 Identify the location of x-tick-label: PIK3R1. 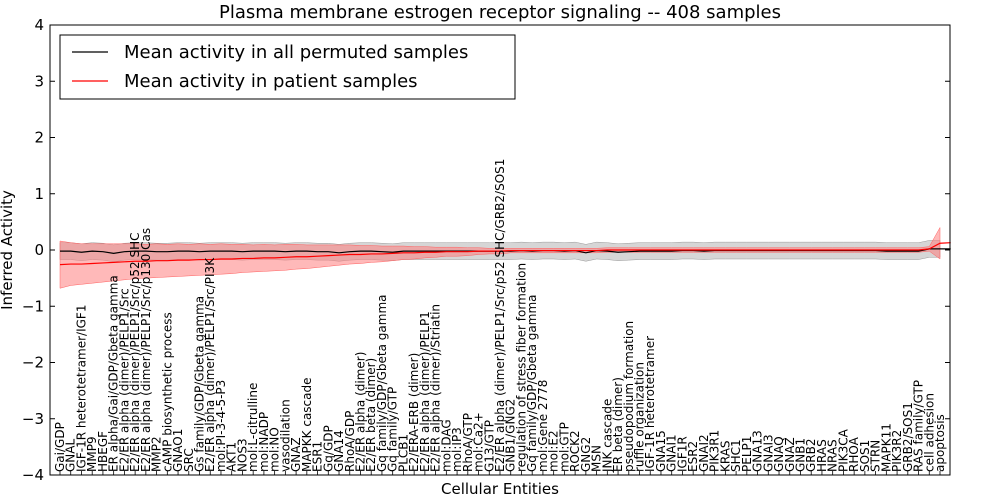
(715, 451).